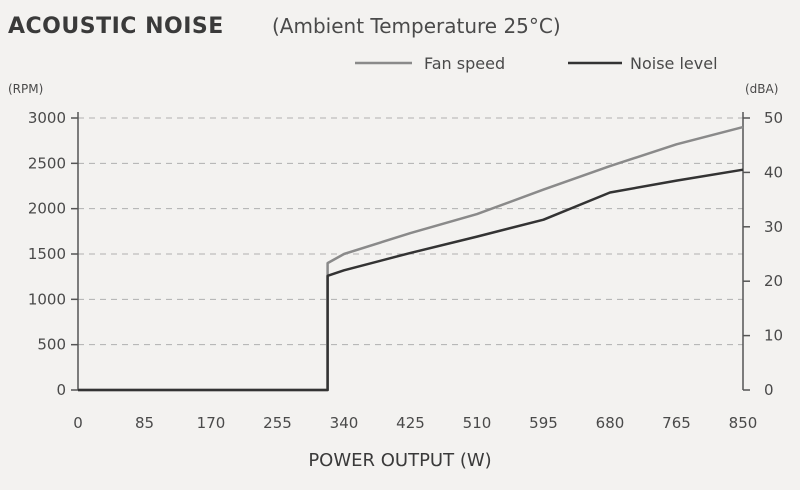  Describe the element at coordinates (211, 423) in the screenshot. I see `x-tick-label: 170` at that location.